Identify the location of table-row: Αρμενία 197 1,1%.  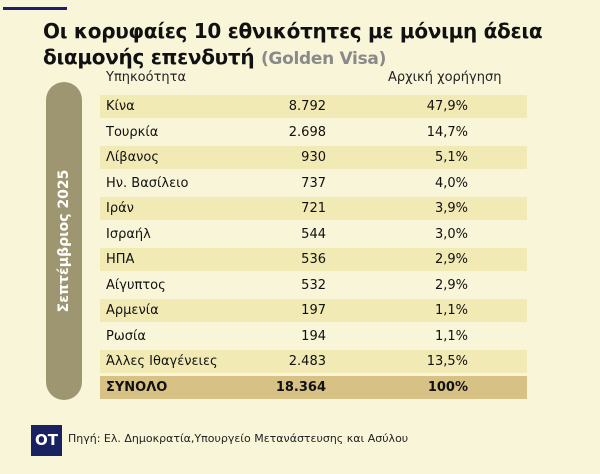
(313, 310).